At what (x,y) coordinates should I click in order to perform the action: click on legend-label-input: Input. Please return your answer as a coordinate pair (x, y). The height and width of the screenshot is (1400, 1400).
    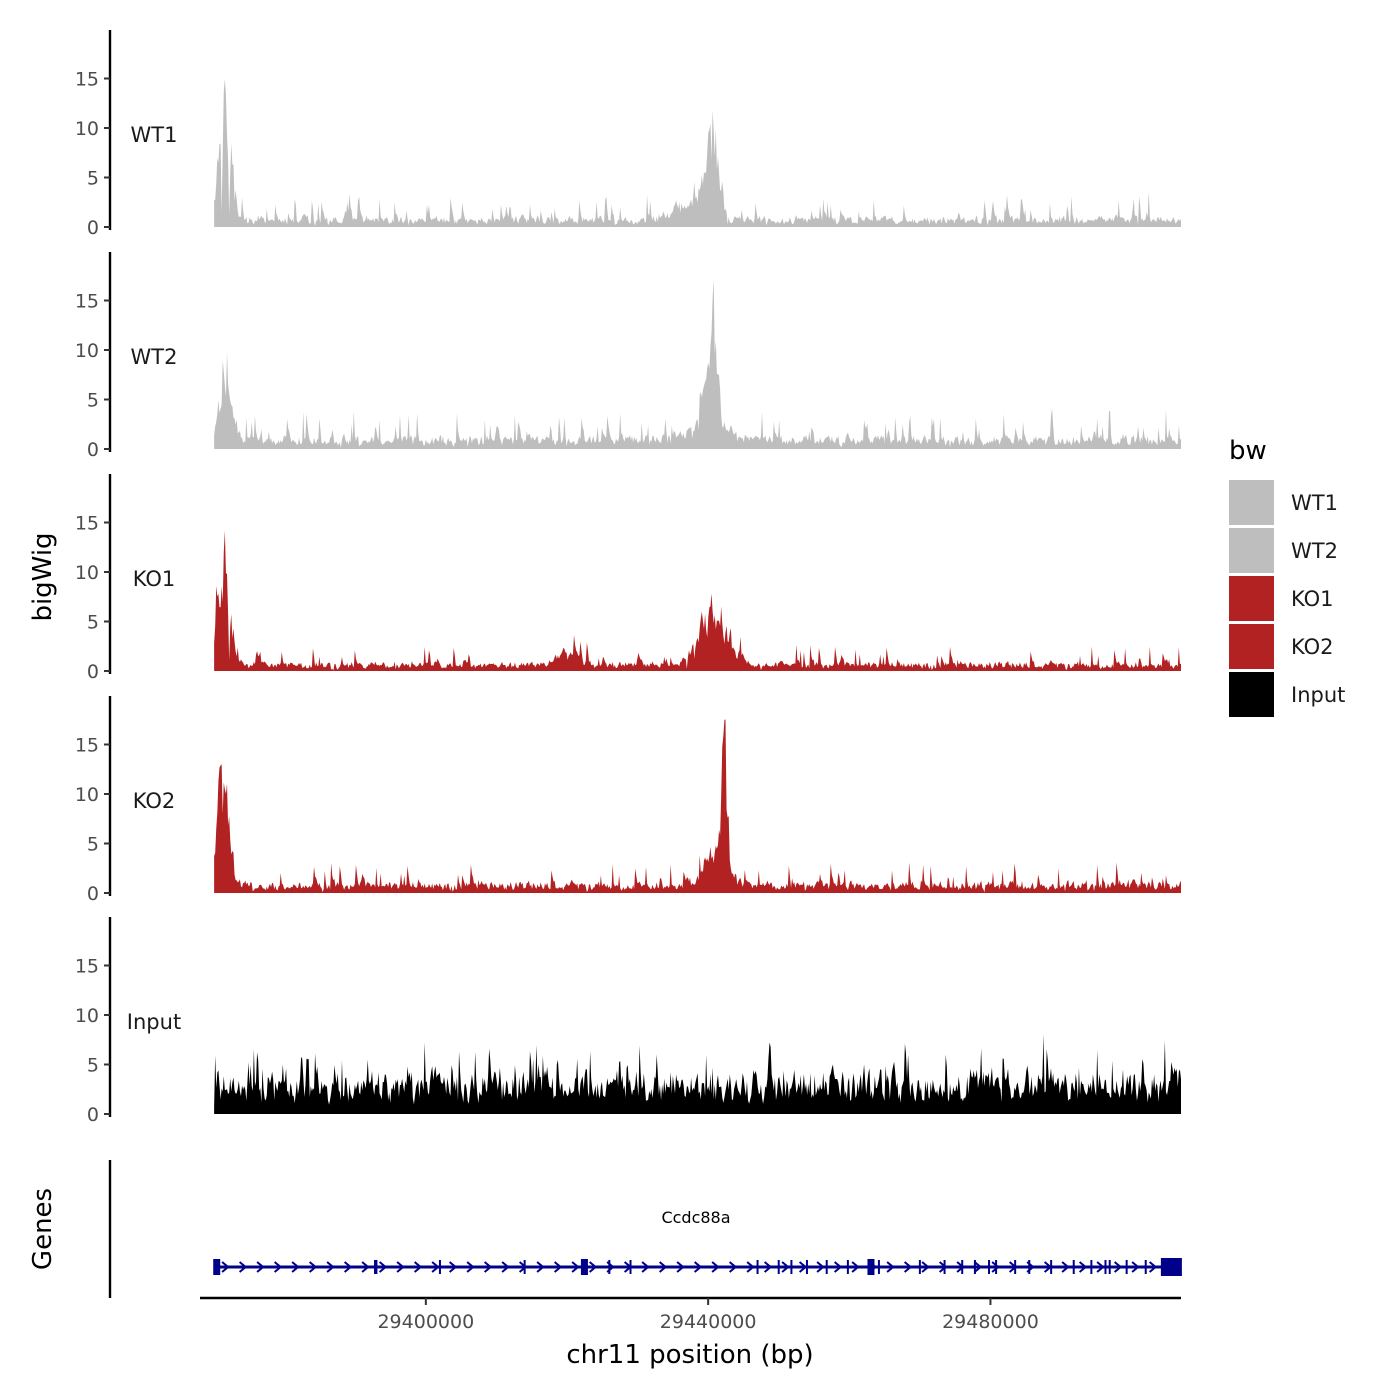
    Looking at the image, I should click on (1318, 695).